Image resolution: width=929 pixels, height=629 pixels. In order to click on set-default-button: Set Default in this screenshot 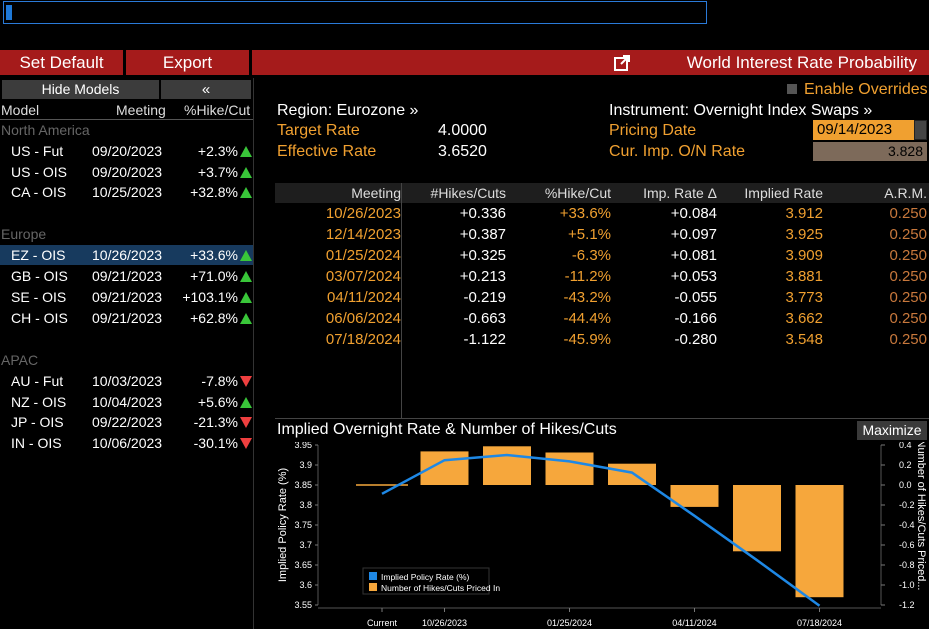, I will do `click(61, 62)`.